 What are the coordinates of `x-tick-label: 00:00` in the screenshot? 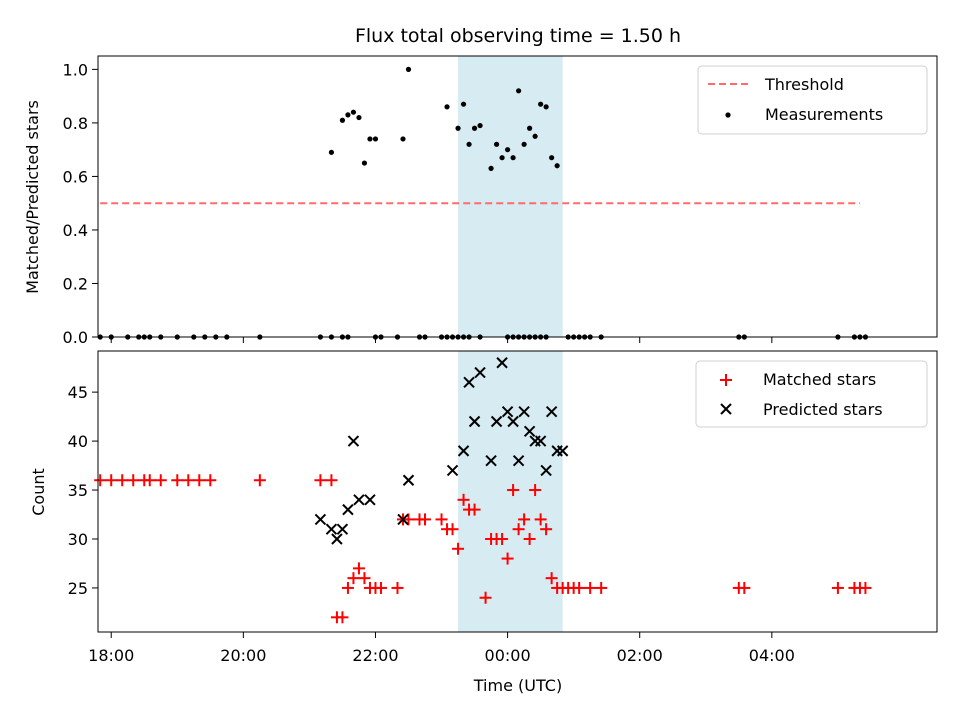 It's located at (508, 655).